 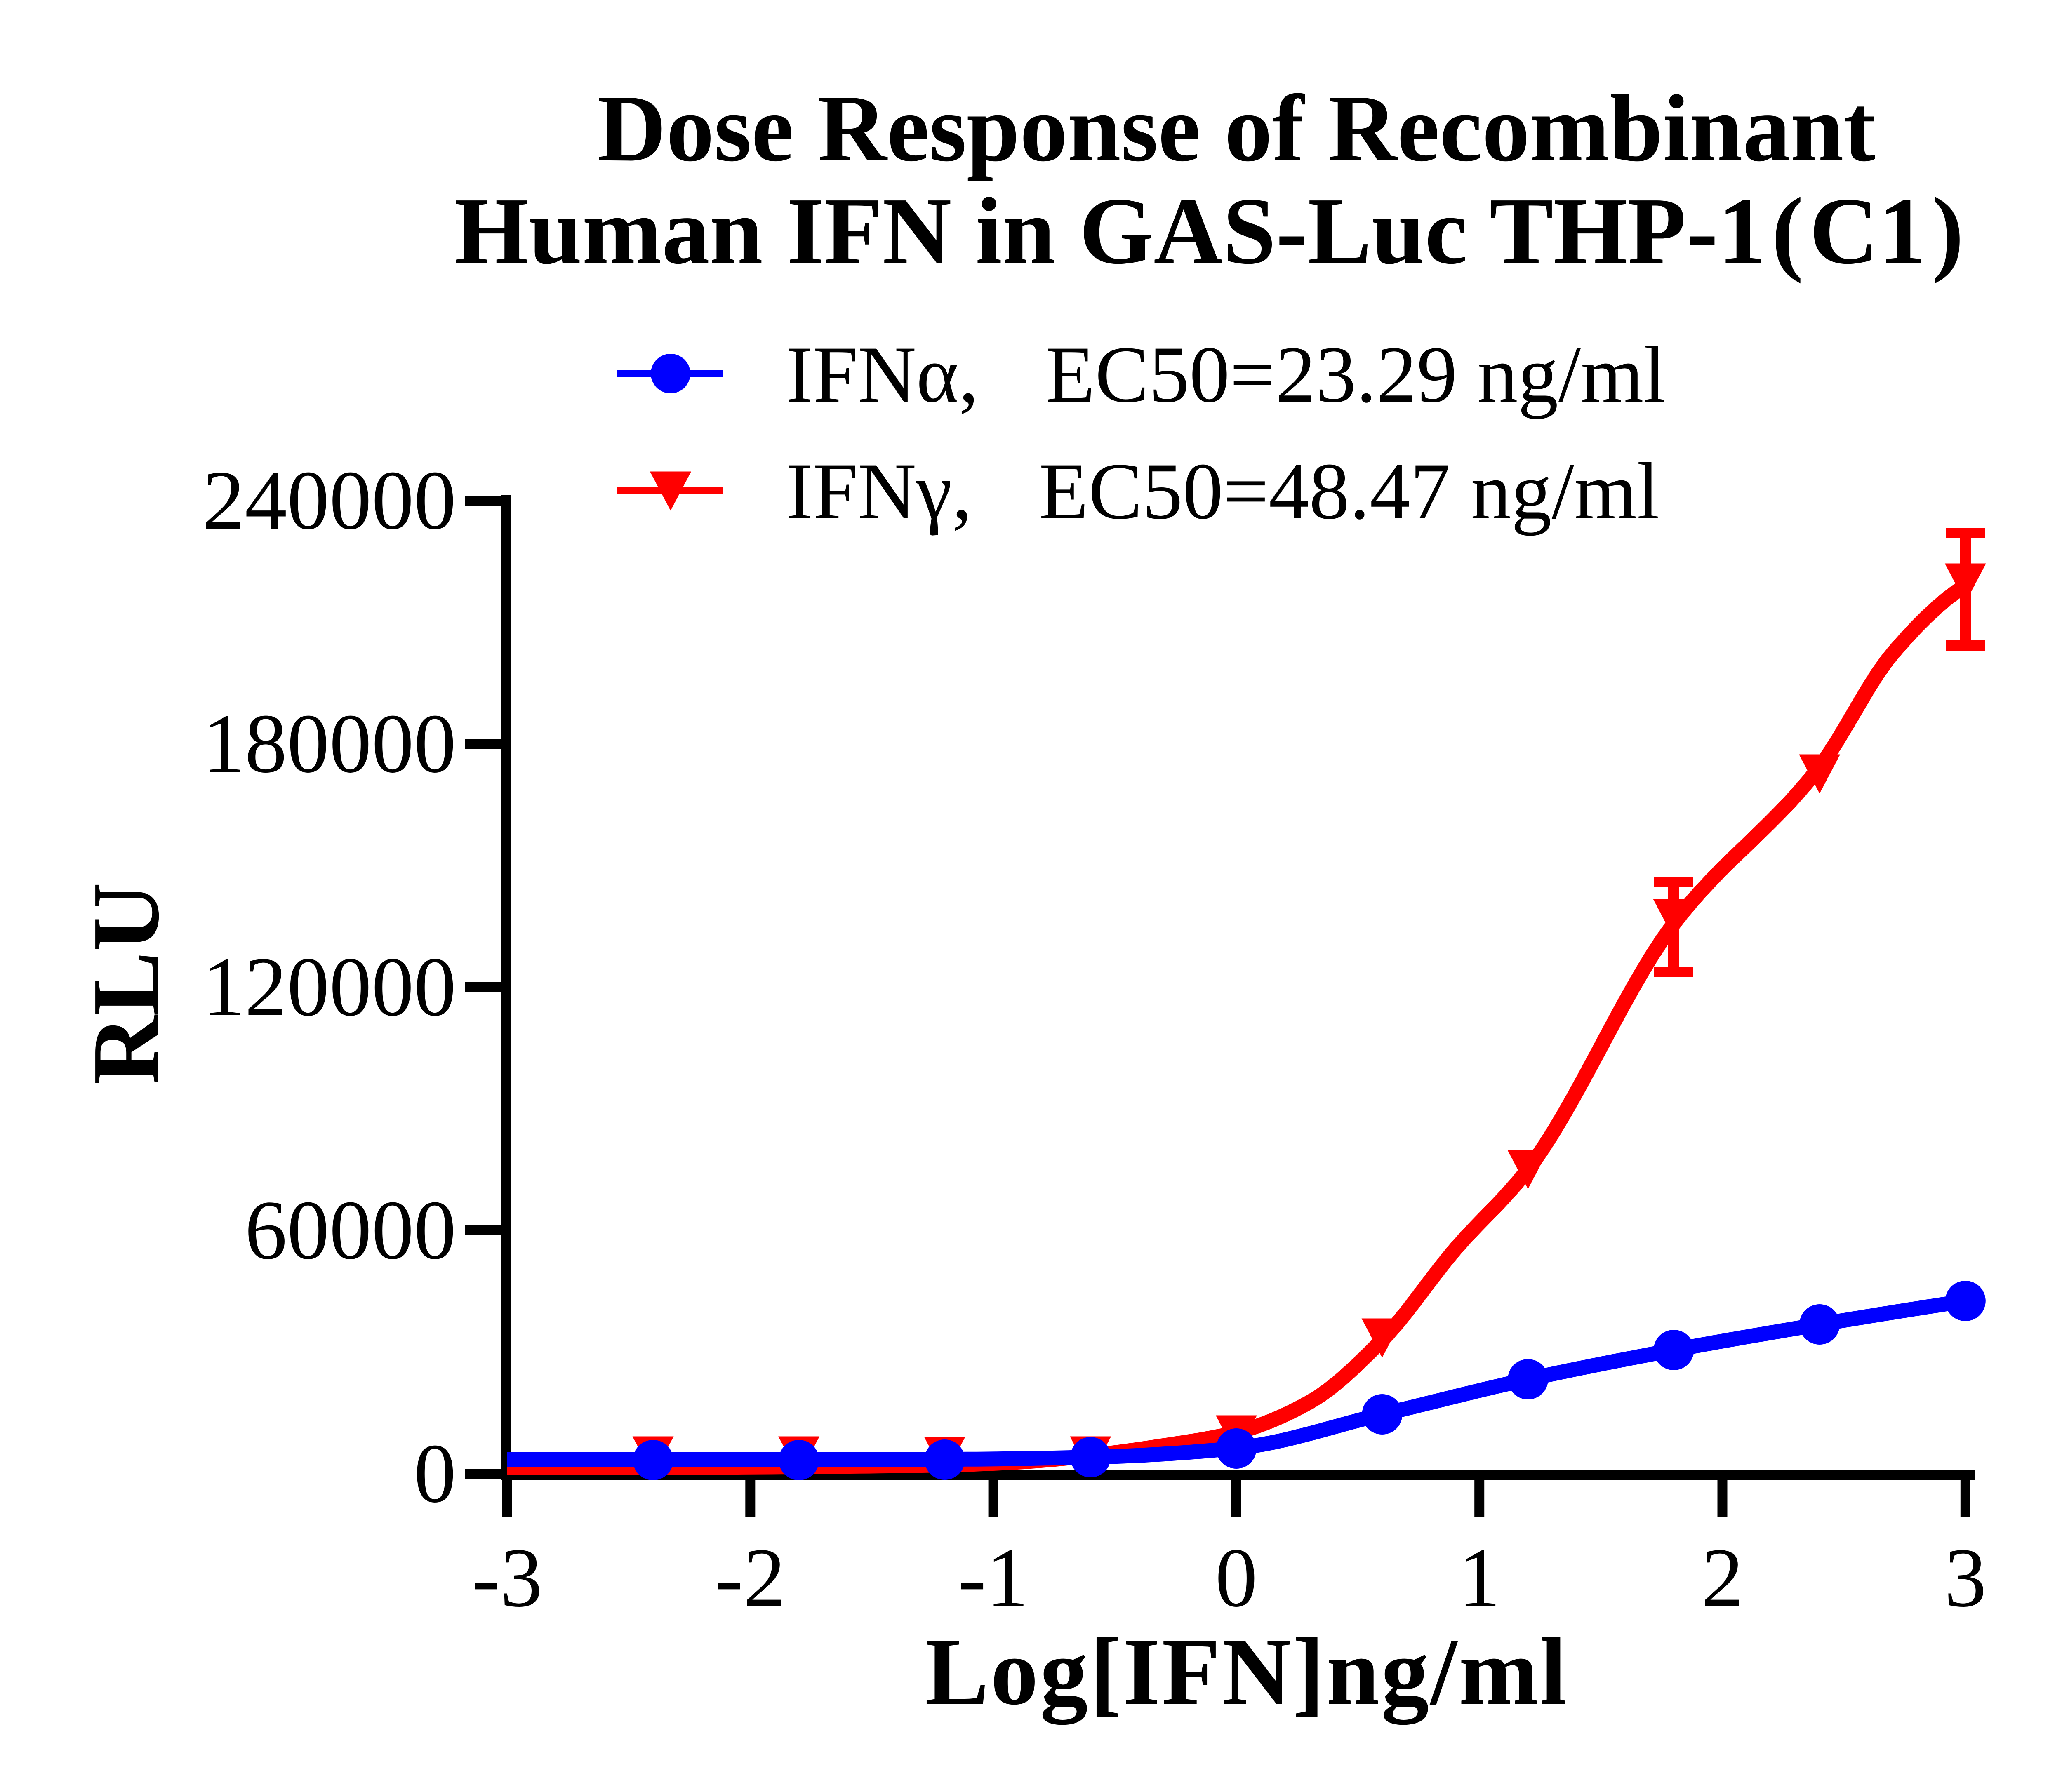 I want to click on svg-text: 120000, so click(x=329, y=987).